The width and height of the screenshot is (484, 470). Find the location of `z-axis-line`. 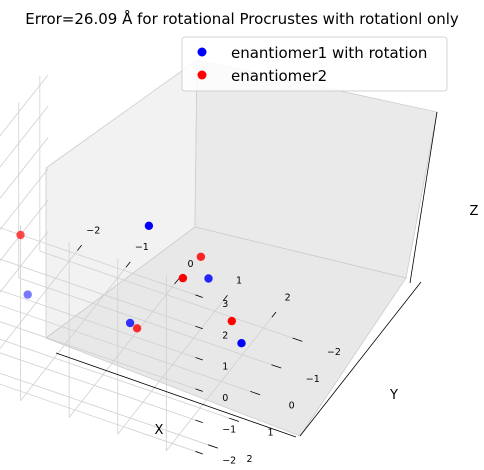

z-axis-line is located at coordinates (423, 197).